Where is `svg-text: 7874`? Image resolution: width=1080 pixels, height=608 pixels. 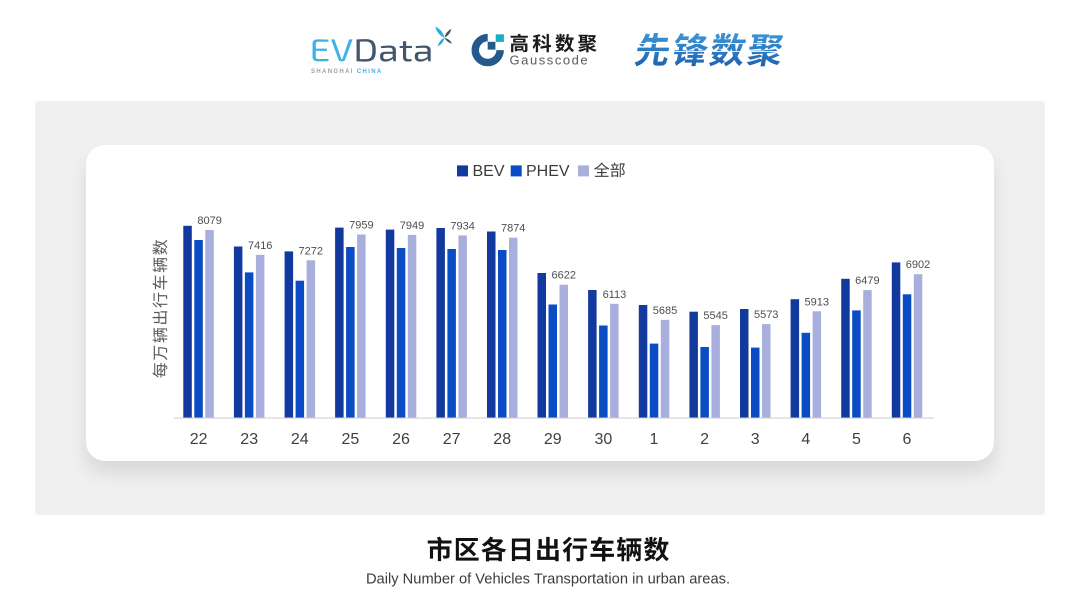 svg-text: 7874 is located at coordinates (513, 229).